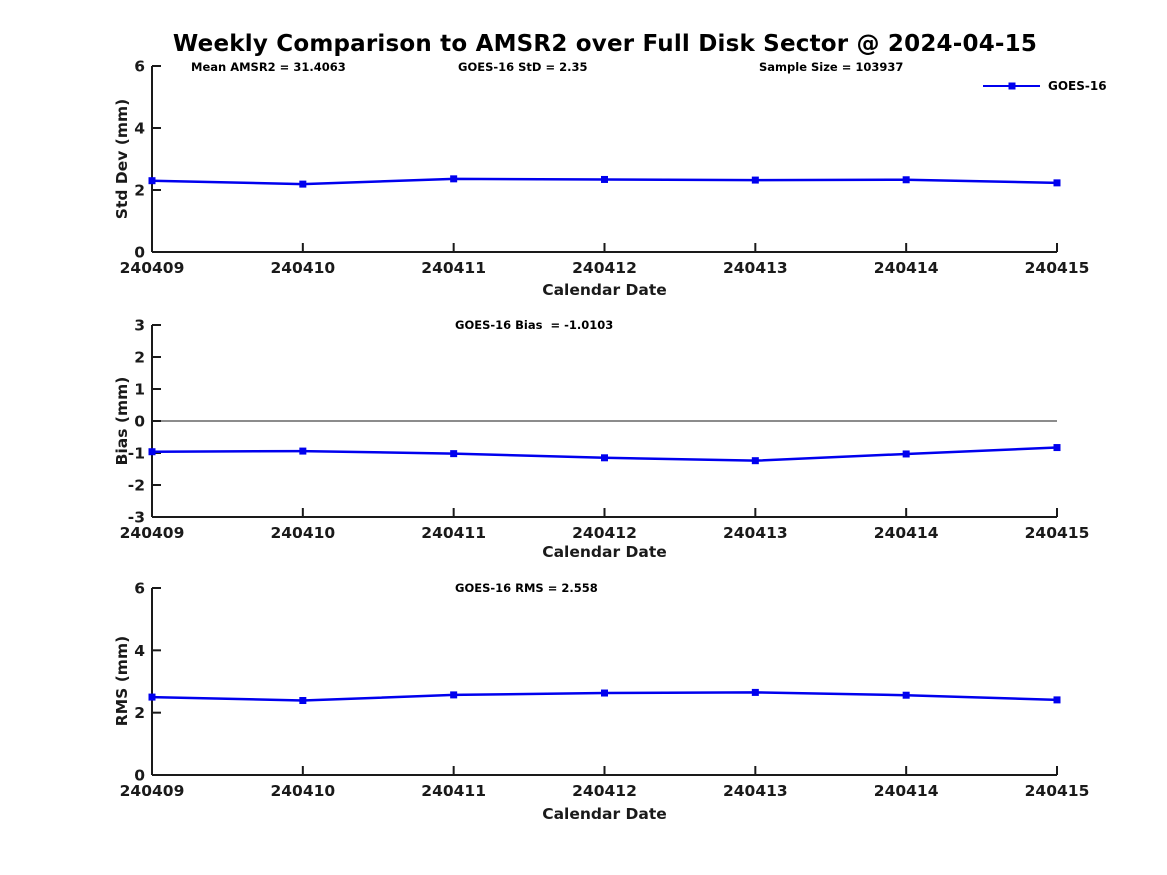 The image size is (1167, 875). What do you see at coordinates (139, 390) in the screenshot?
I see `y-tick-label: 1` at bounding box center [139, 390].